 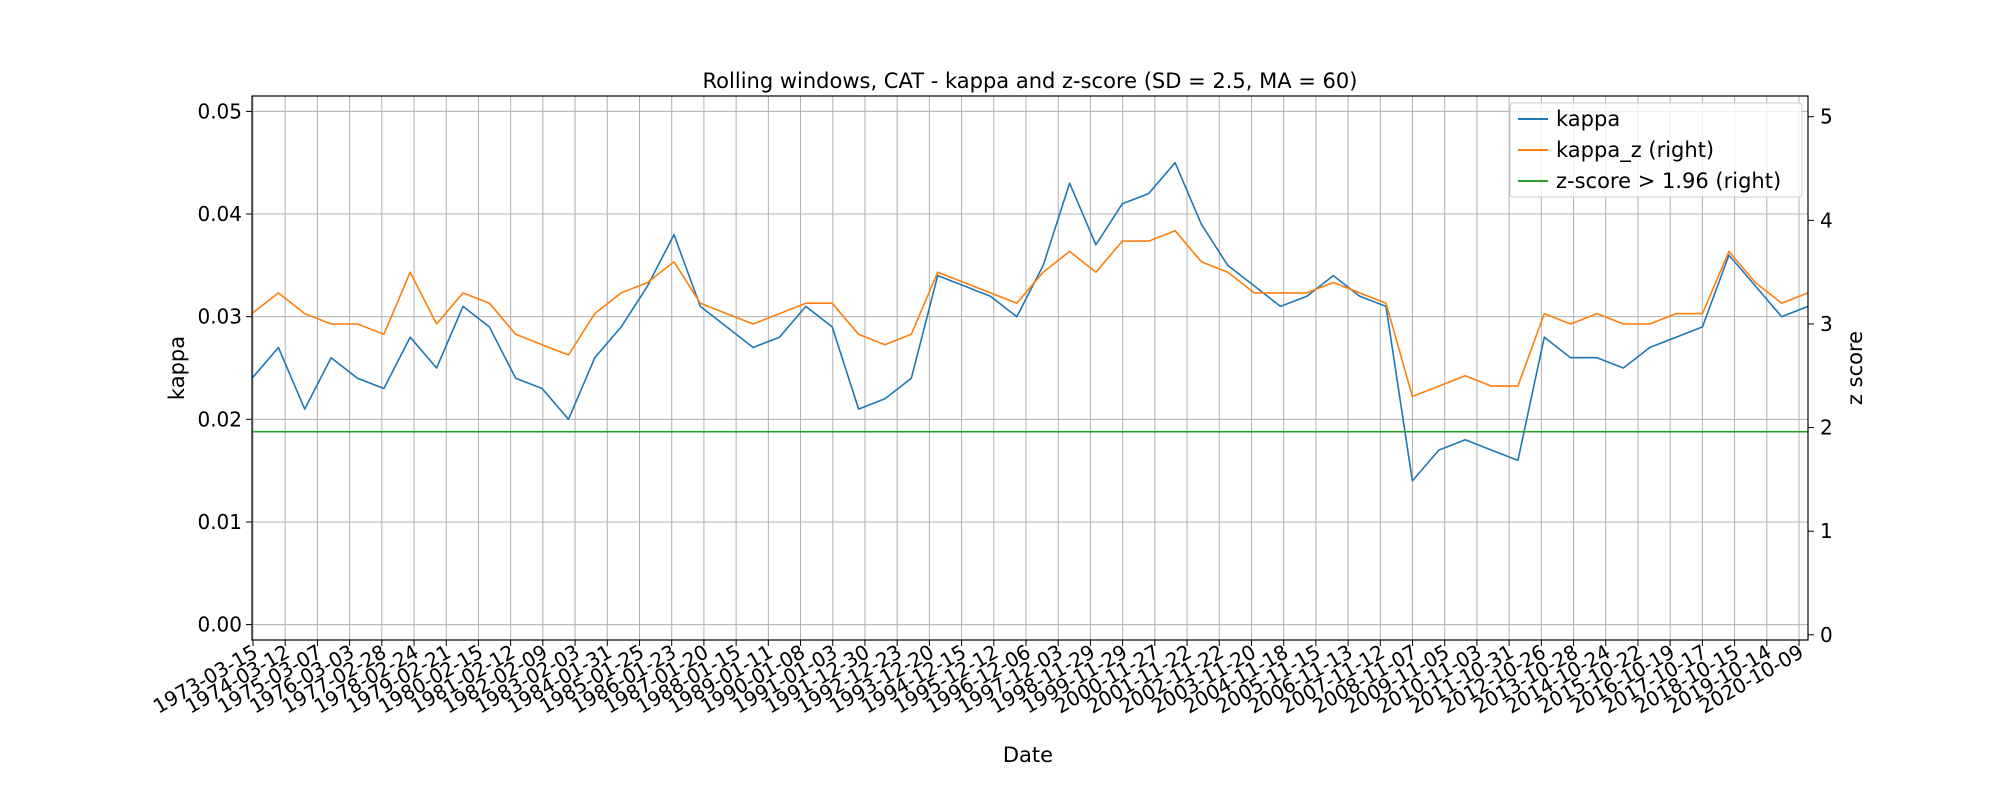 I want to click on y-tick-label-left: 0.03, so click(x=219, y=317).